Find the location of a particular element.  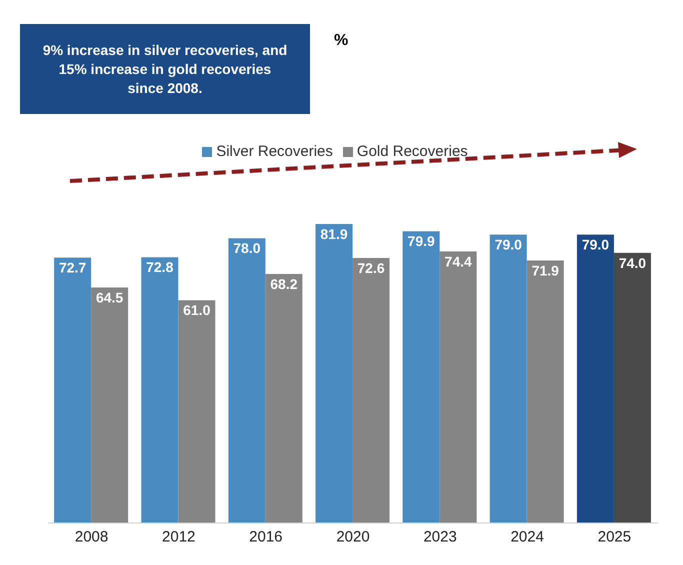

data-label: 61.0 is located at coordinates (197, 310).